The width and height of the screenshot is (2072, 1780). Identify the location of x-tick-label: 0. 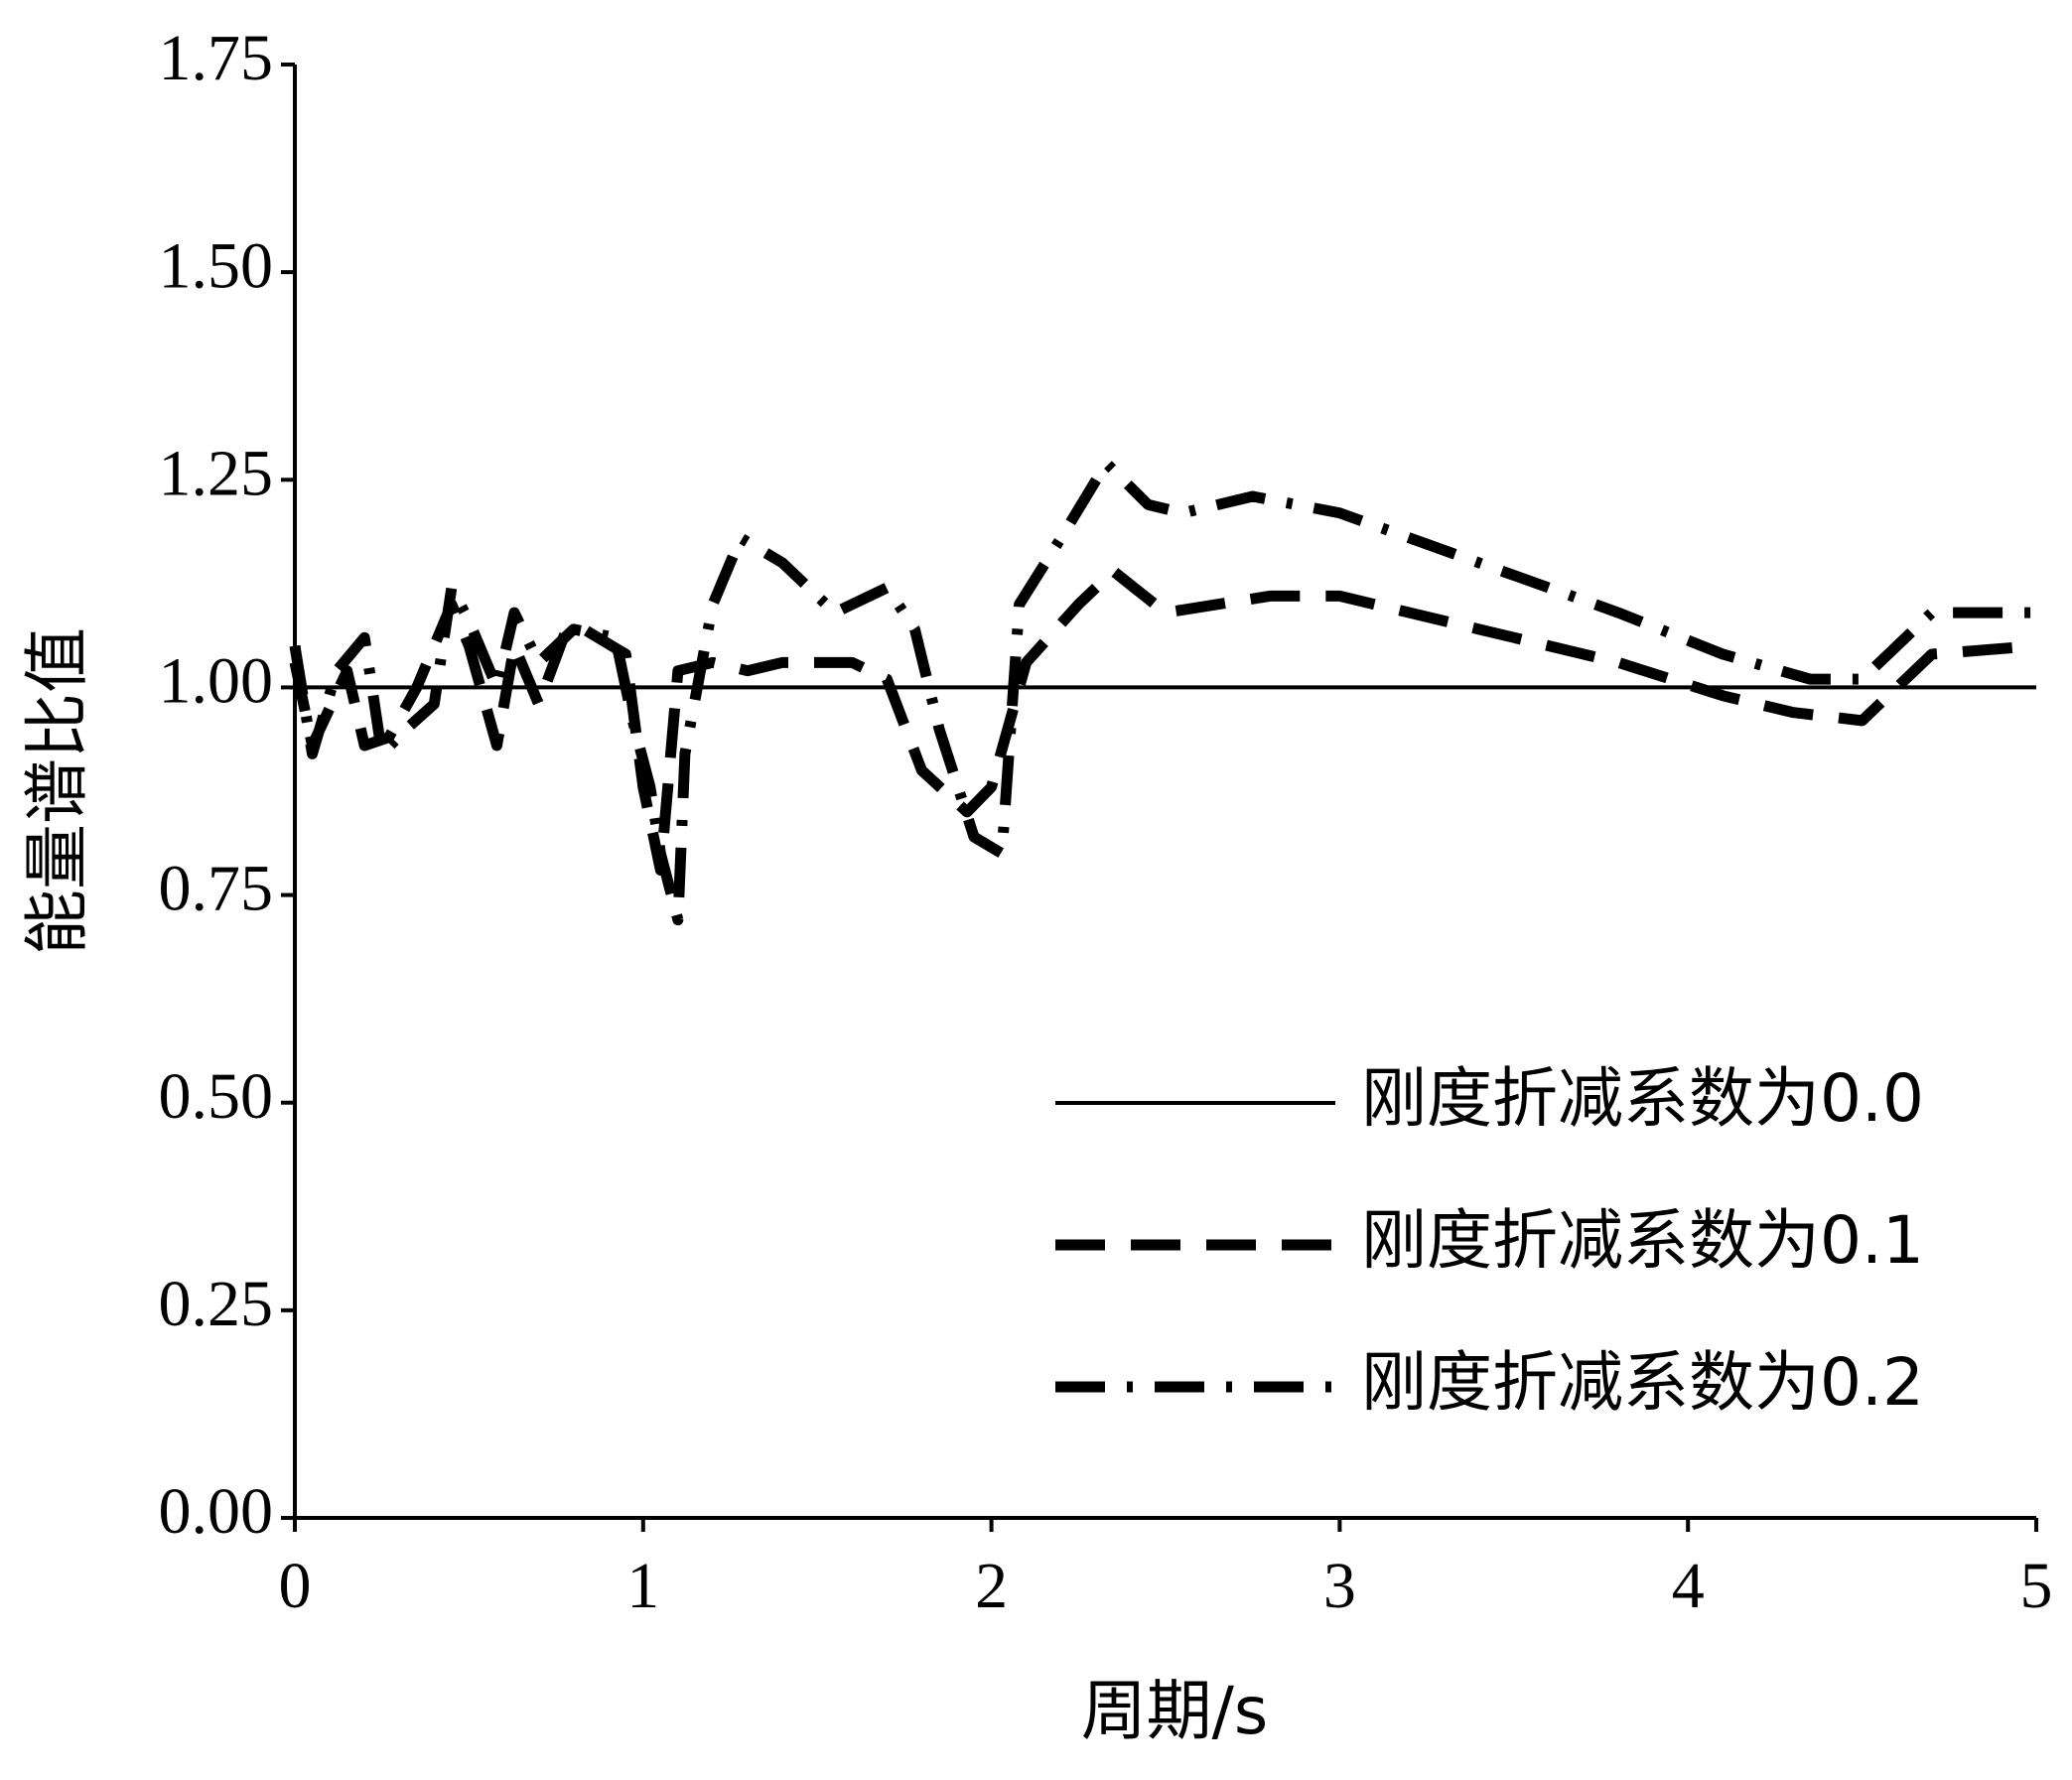
(295, 1586).